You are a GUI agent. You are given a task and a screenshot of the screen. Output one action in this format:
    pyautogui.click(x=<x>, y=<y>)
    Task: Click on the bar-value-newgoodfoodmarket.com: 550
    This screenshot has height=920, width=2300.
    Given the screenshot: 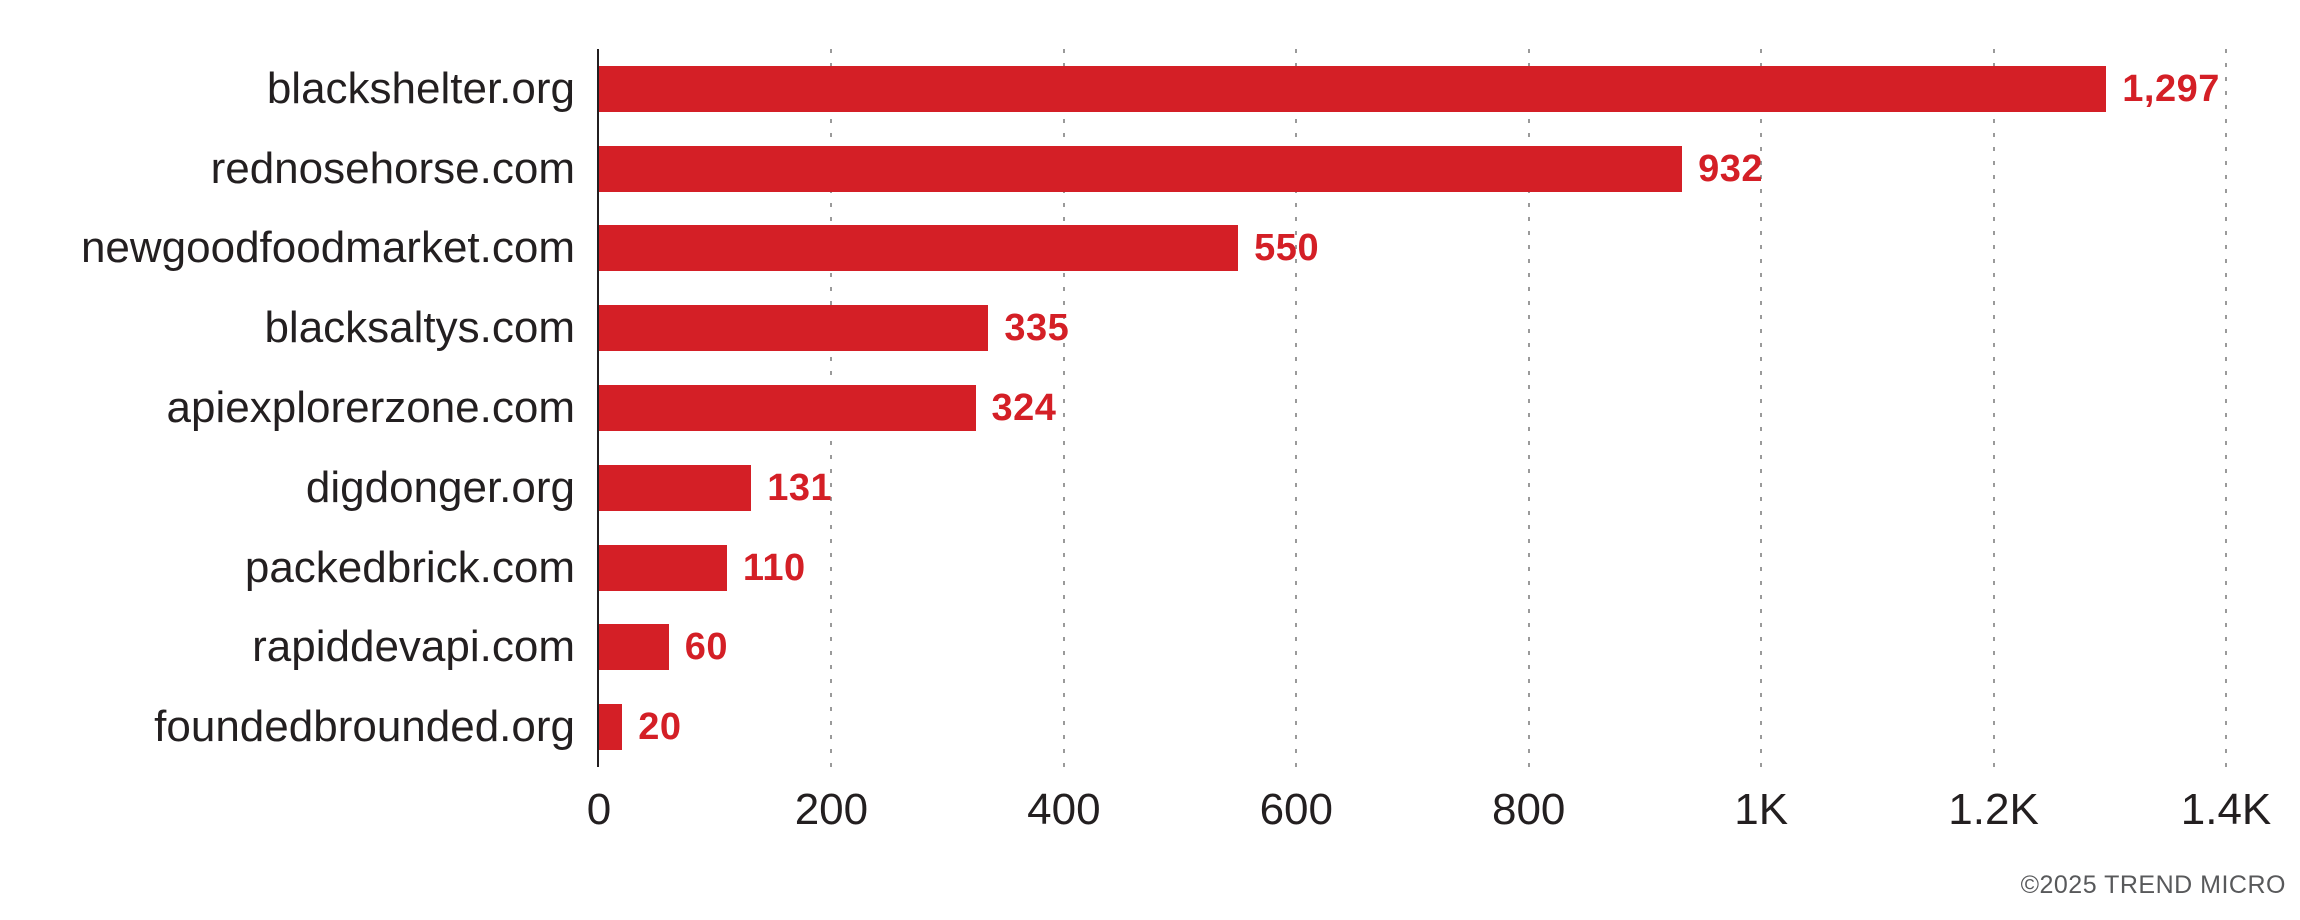 What is the action you would take?
    pyautogui.click(x=1287, y=248)
    